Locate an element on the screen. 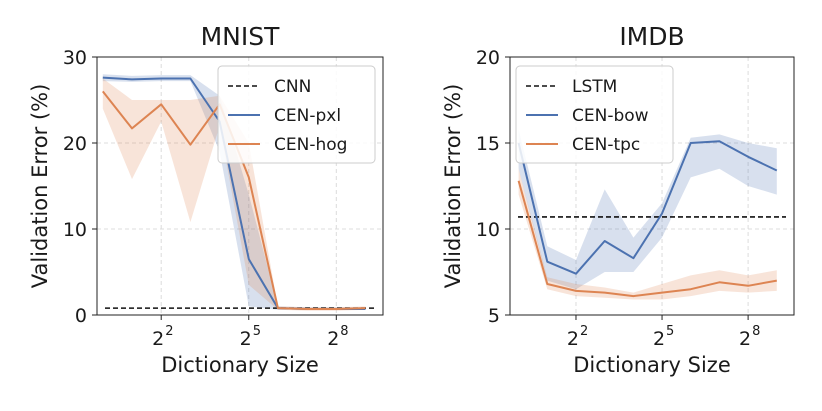  legend-label-lstm: LSTM is located at coordinates (594, 87).